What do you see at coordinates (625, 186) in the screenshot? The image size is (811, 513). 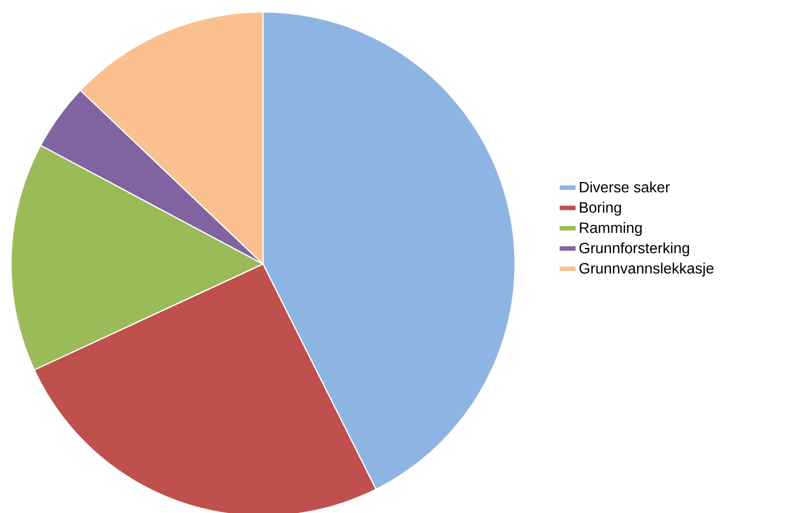 I see `legend-label: Diverse saker` at bounding box center [625, 186].